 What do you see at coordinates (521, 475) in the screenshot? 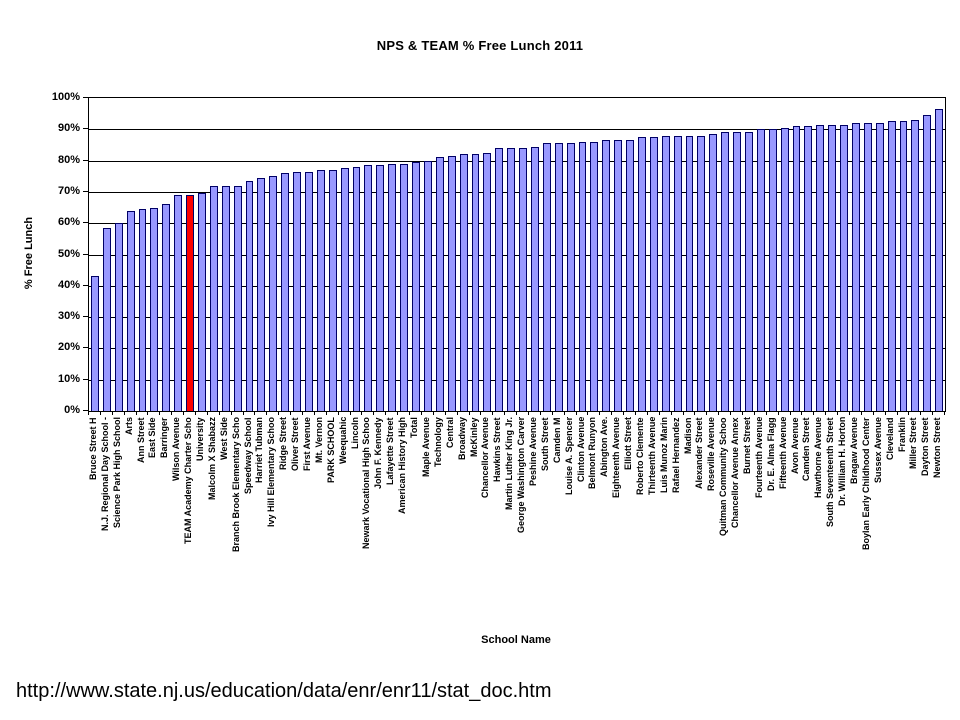
I see `x-axis-label: George Washington Carver` at bounding box center [521, 475].